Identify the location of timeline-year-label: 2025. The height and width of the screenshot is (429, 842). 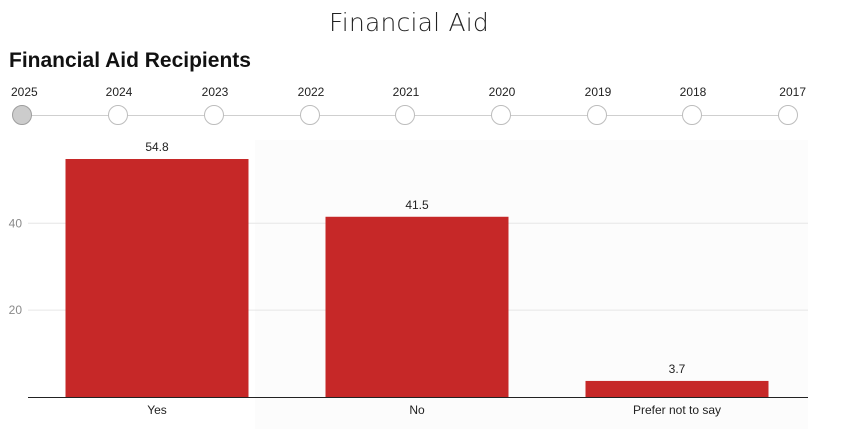
(24, 92).